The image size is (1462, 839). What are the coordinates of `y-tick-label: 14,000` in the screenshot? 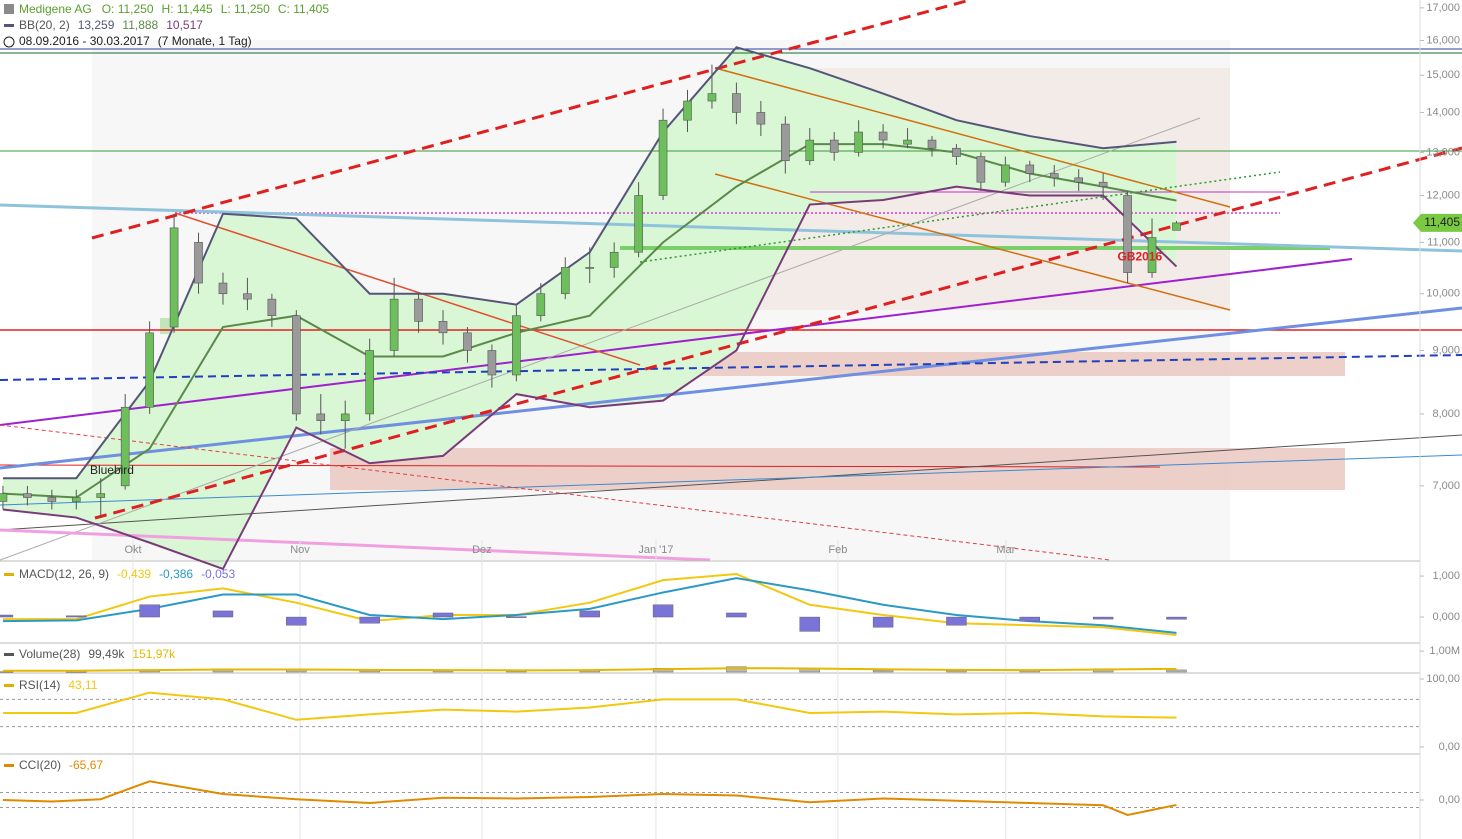 It's located at (1443, 112).